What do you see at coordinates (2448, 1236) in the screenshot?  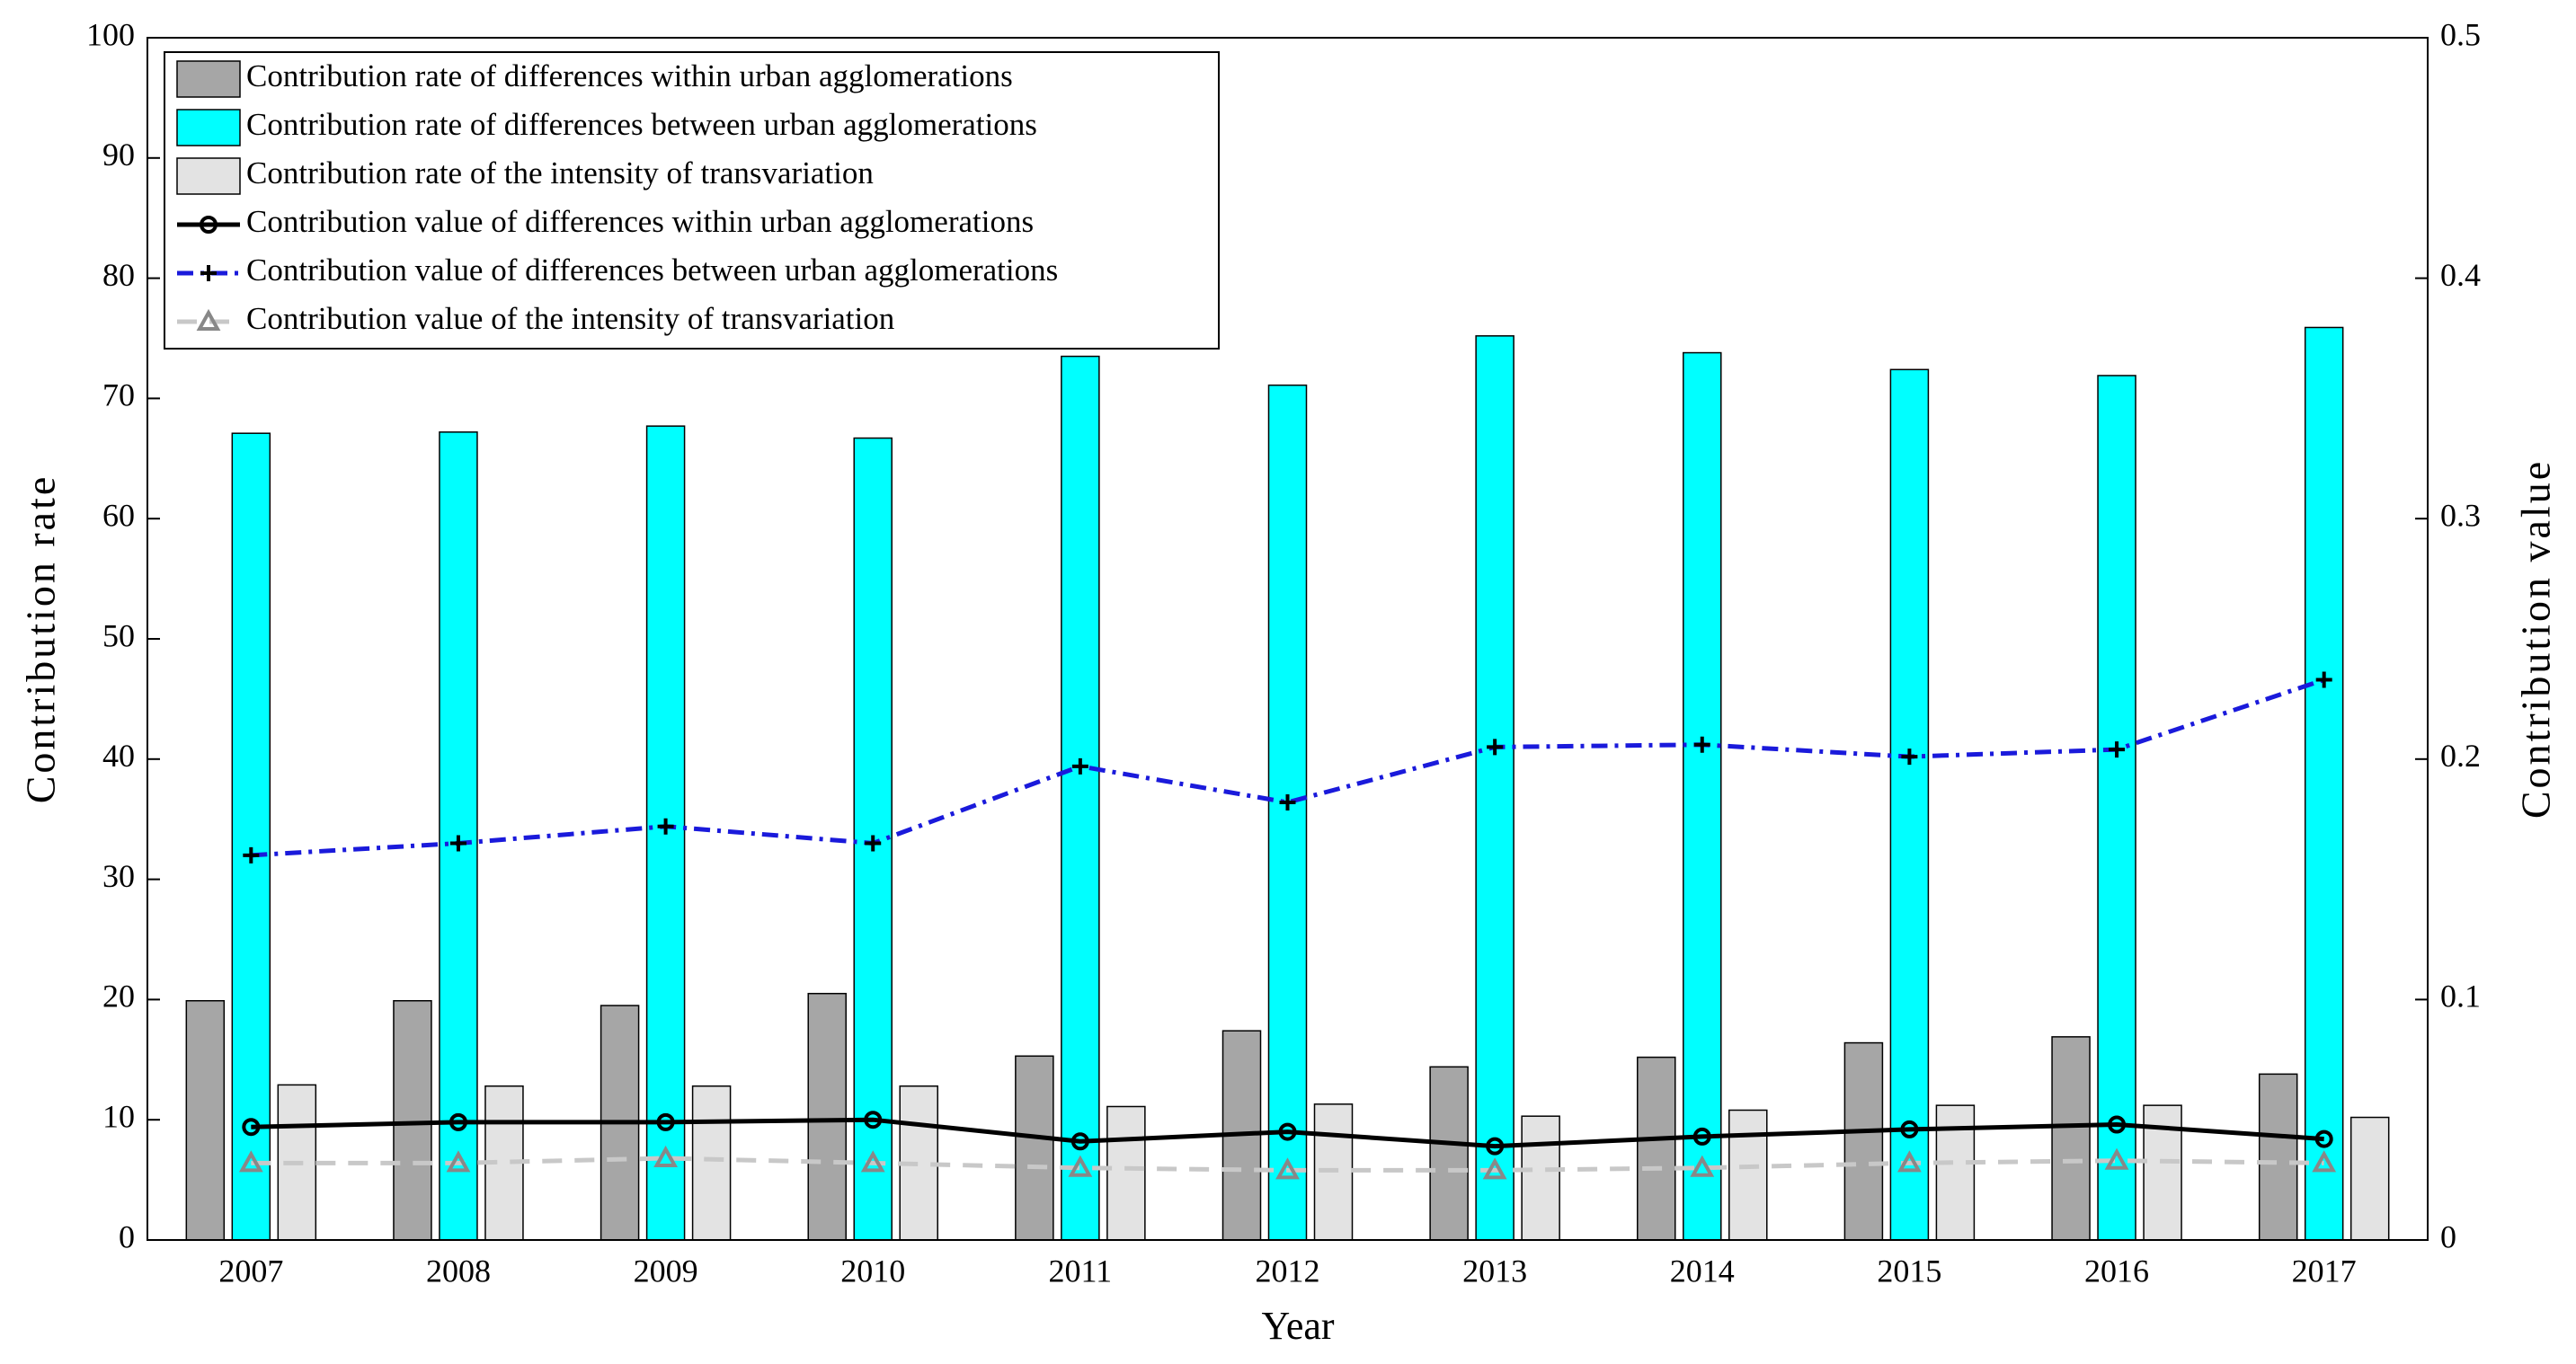 I see `y2-tick-label: 0` at bounding box center [2448, 1236].